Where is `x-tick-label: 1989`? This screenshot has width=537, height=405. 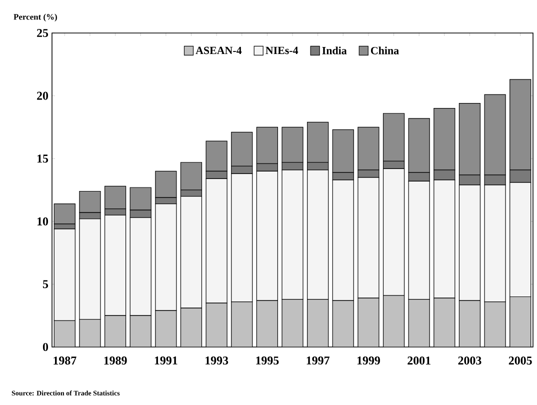
x-tick-label: 1989 is located at coordinates (115, 360).